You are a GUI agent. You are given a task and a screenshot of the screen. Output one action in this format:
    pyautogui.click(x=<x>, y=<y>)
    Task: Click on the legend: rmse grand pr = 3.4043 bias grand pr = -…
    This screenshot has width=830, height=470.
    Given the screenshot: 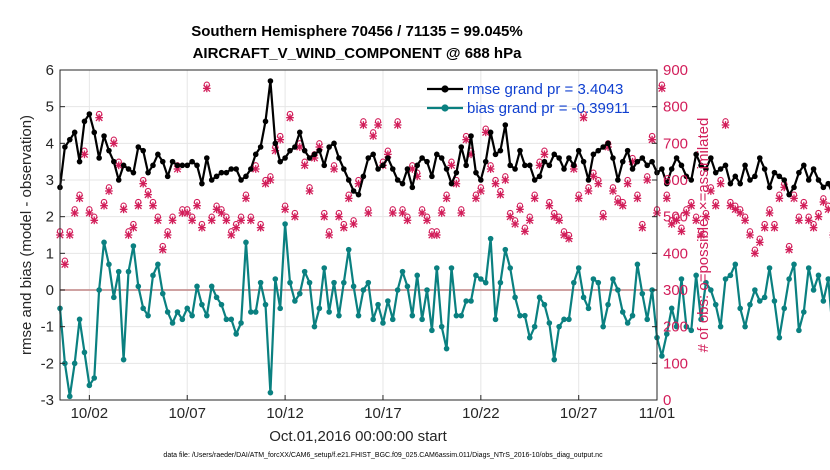 What is the action you would take?
    pyautogui.click(x=528, y=99)
    